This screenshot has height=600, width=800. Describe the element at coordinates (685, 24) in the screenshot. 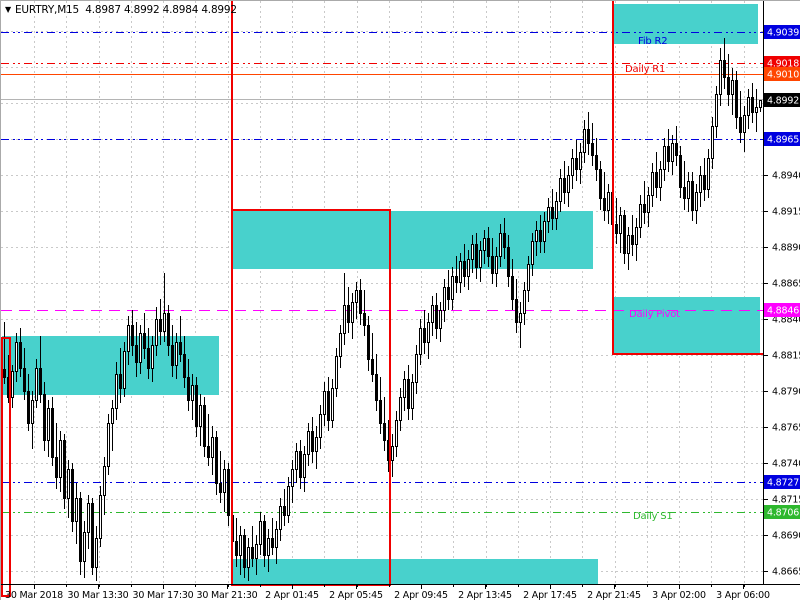

I see `supply-zone-topright` at that location.